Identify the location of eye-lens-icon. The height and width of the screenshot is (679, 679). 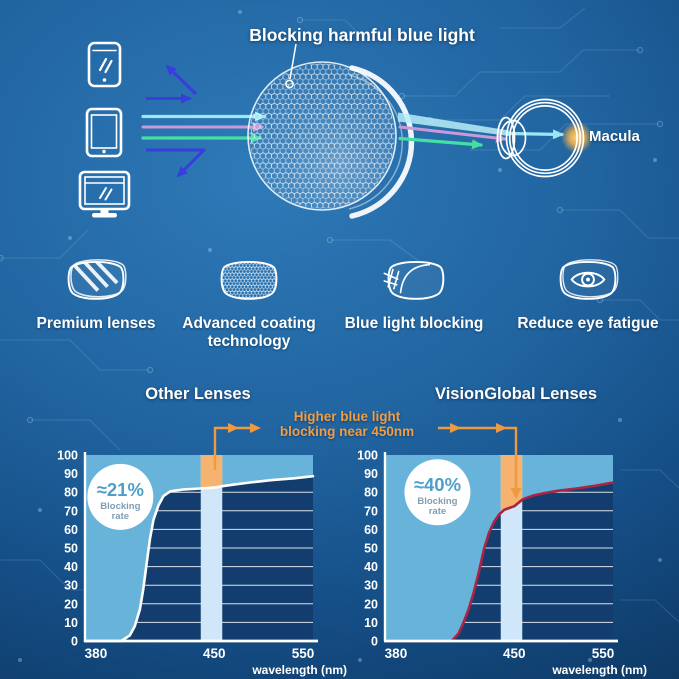
(589, 279).